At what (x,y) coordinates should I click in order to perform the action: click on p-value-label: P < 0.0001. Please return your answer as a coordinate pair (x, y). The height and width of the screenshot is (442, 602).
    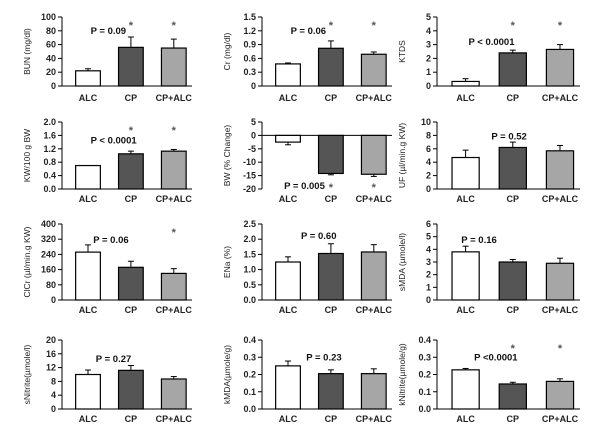
    Looking at the image, I should click on (491, 42).